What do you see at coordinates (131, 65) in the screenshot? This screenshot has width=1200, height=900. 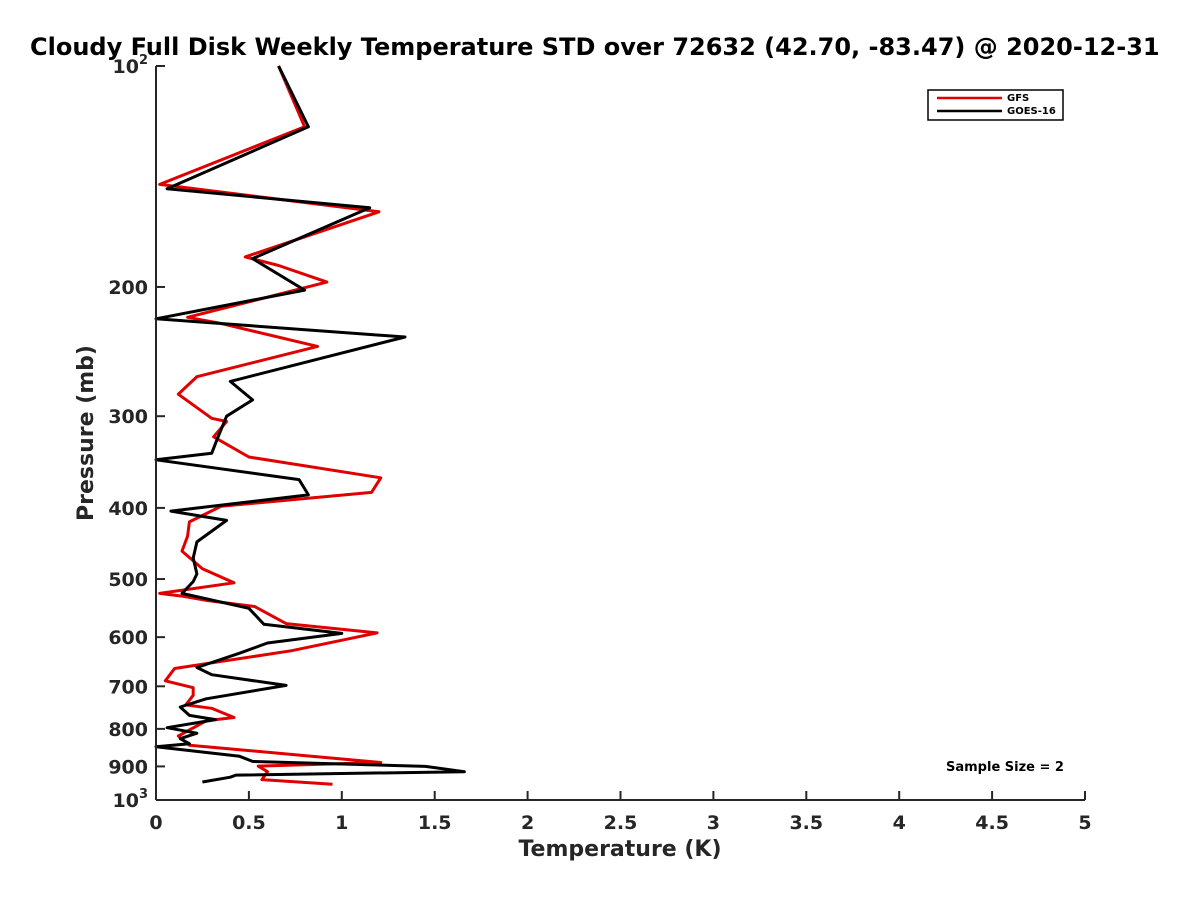 I see `y-tick-label: 10²` at bounding box center [131, 65].